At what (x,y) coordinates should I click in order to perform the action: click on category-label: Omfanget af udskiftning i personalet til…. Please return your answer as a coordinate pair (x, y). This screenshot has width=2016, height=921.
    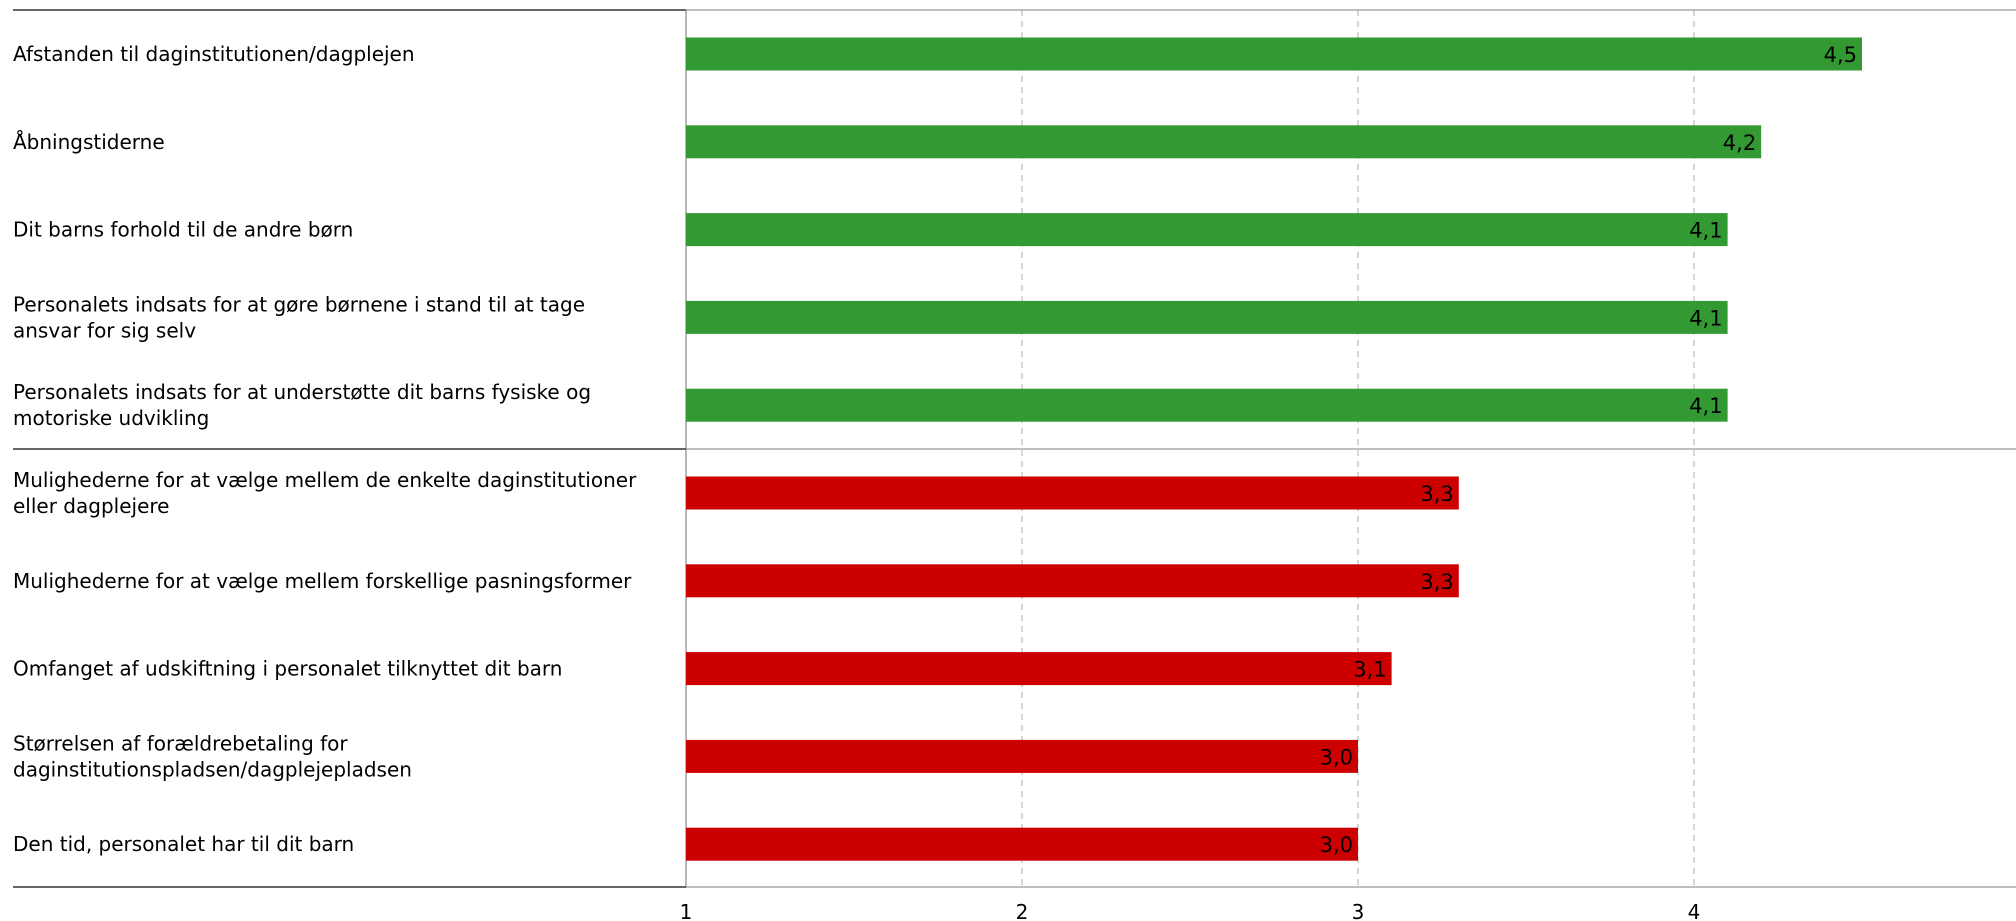
    Looking at the image, I should click on (287, 669).